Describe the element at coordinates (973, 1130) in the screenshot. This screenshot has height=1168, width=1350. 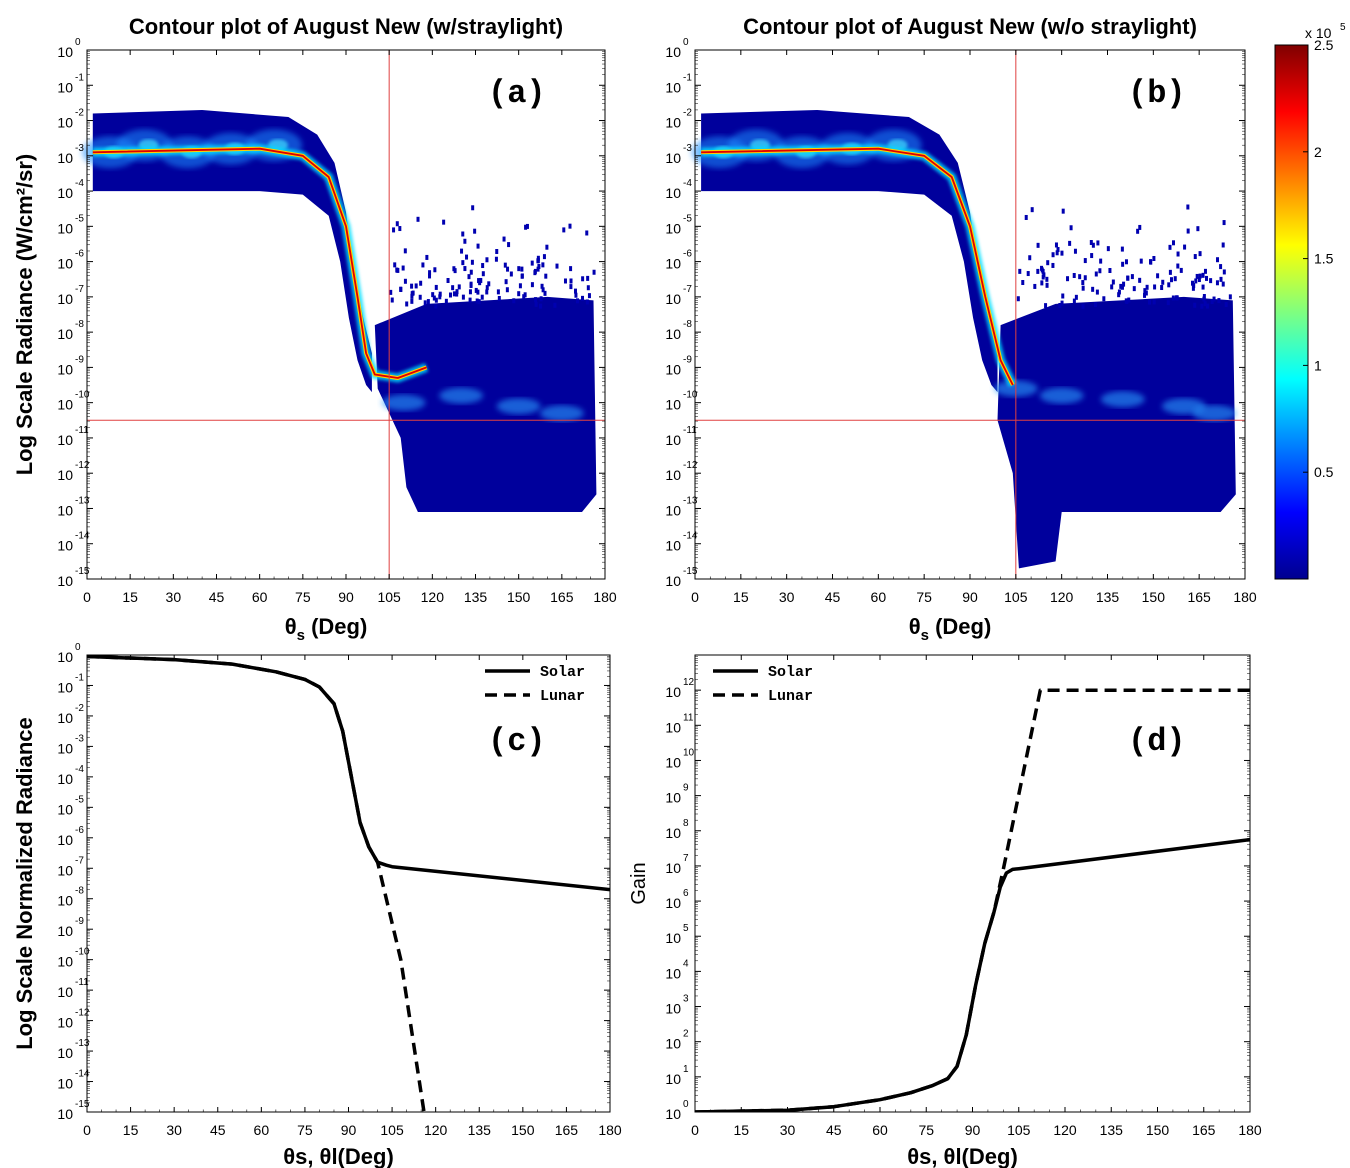
I see `x-tick-label: 90` at that location.